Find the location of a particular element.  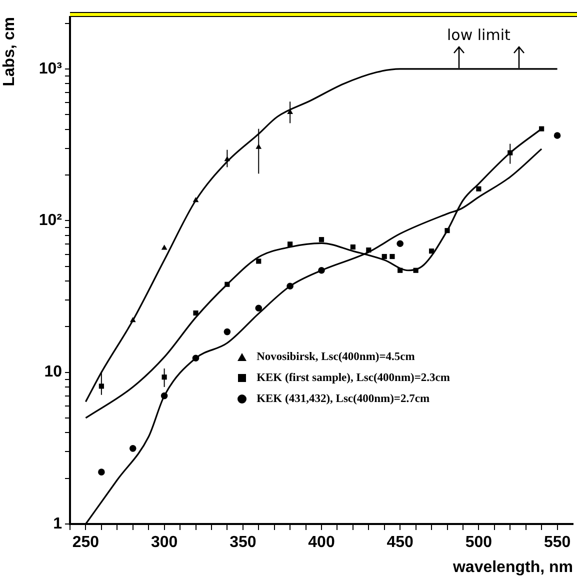

x-tick-label: 450 is located at coordinates (400, 543).